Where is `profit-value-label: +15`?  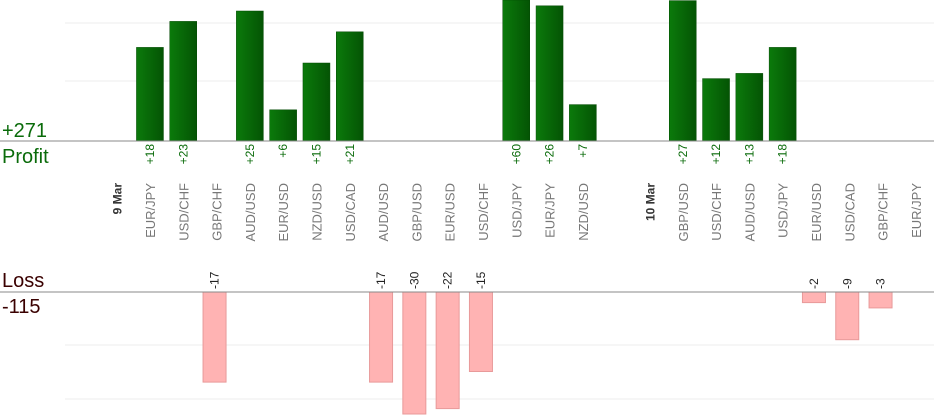
profit-value-label: +15 is located at coordinates (316, 154).